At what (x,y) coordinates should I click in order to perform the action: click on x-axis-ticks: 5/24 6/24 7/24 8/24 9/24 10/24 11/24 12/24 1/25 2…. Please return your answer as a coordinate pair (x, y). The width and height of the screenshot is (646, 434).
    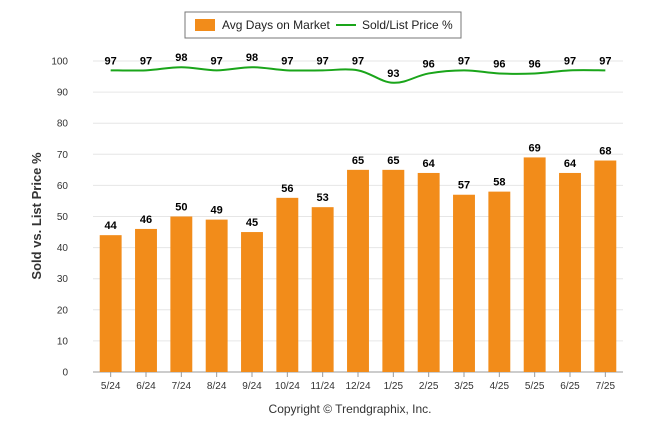
    Looking at the image, I should click on (358, 382).